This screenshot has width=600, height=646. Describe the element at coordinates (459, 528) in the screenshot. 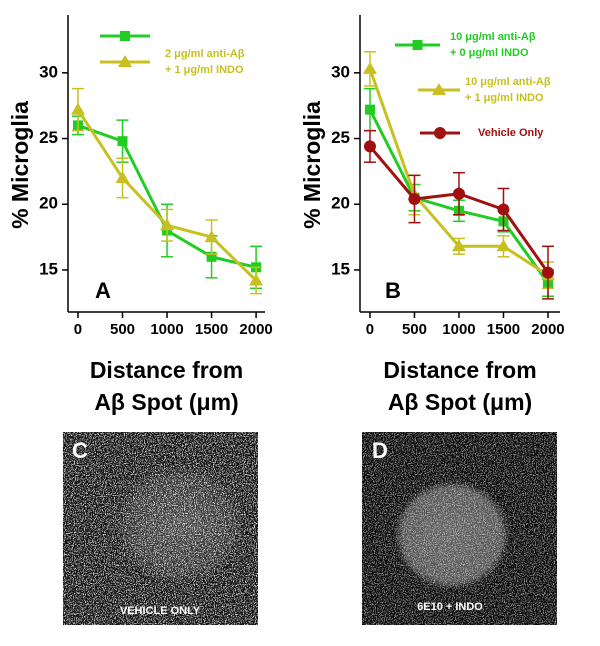

I see `micrograph-d` at that location.